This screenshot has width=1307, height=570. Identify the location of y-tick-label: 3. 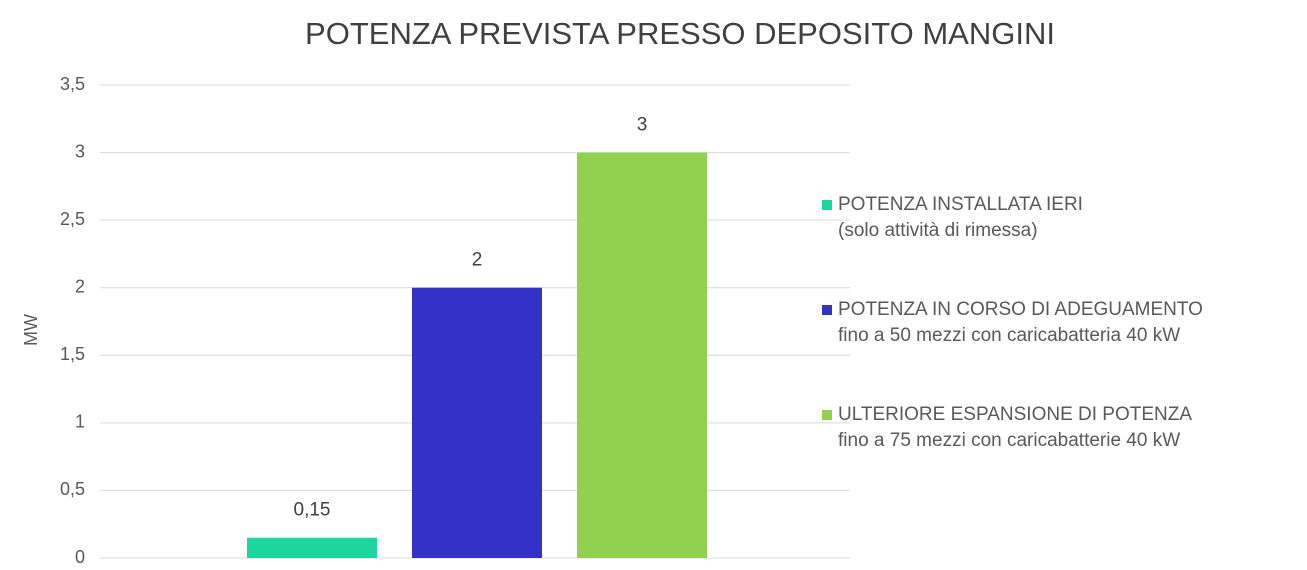
(80, 151).